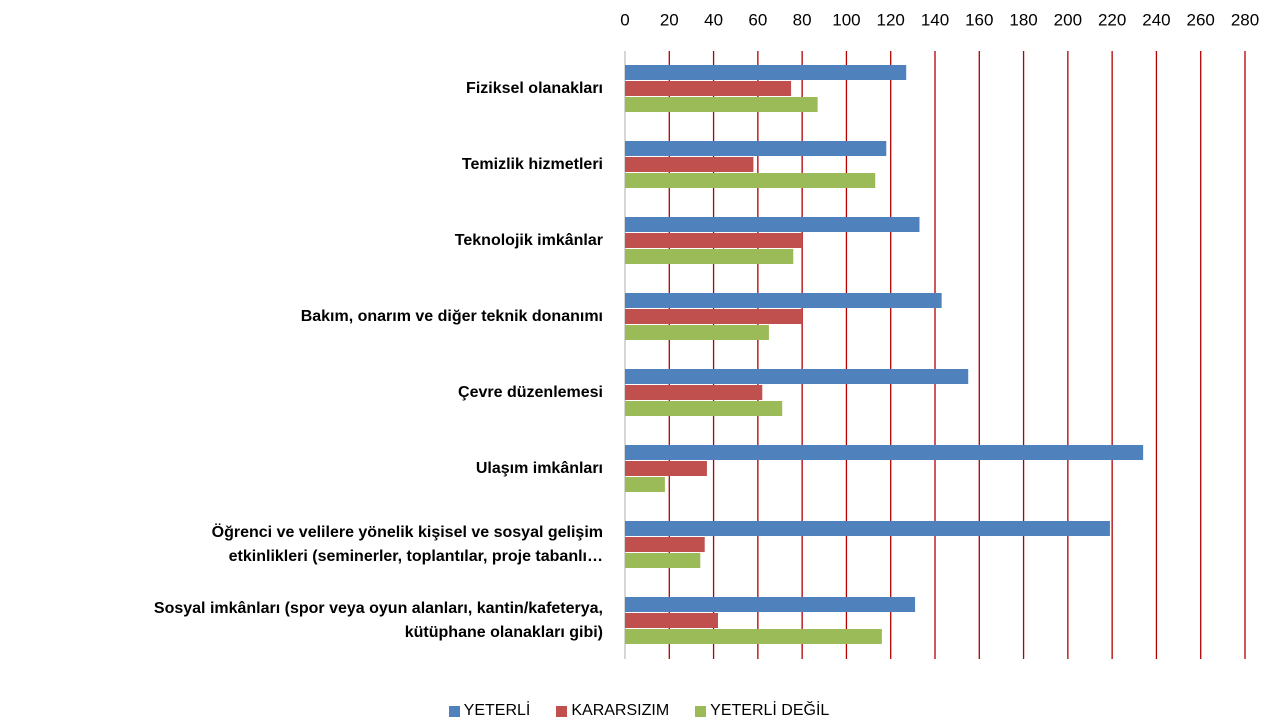 This screenshot has width=1278, height=722. Describe the element at coordinates (1201, 19) in the screenshot. I see `x-tick-label: 260` at that location.